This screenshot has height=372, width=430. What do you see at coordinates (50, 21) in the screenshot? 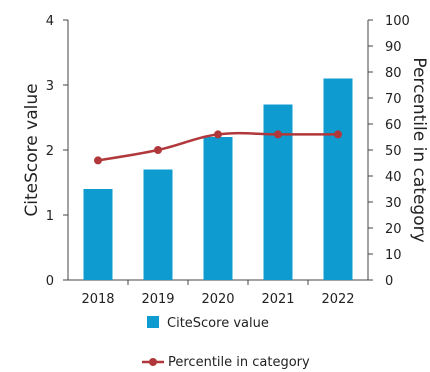
I see `left-tick-label: 4` at bounding box center [50, 21].